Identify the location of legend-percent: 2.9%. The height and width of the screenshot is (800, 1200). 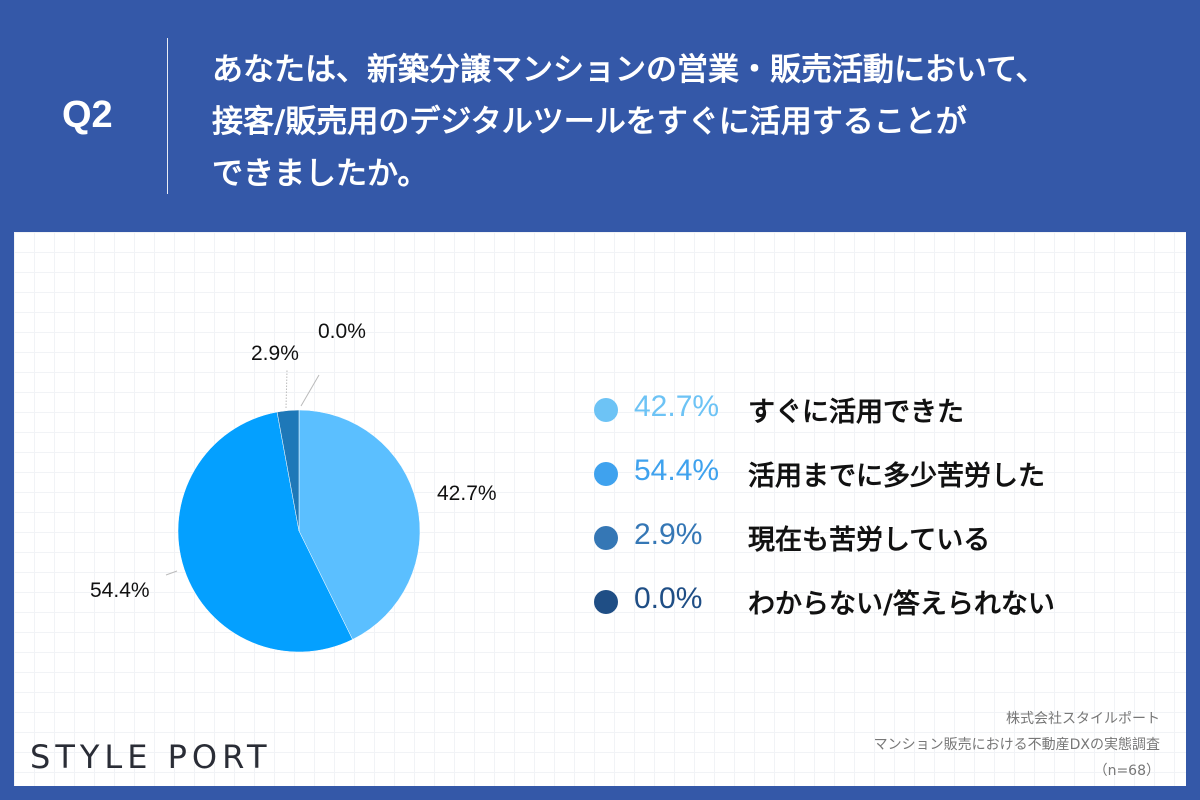
(668, 534).